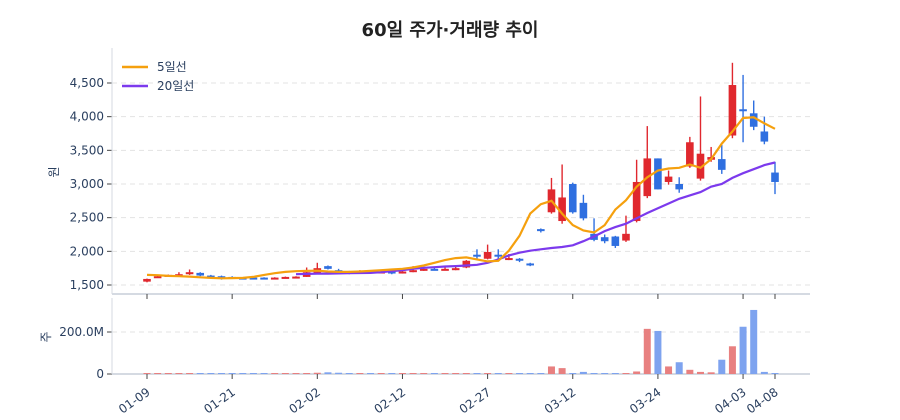 The width and height of the screenshot is (900, 420). Describe the element at coordinates (450, 30) in the screenshot. I see `chart-title: 60일 주가·거래량 추이` at that location.